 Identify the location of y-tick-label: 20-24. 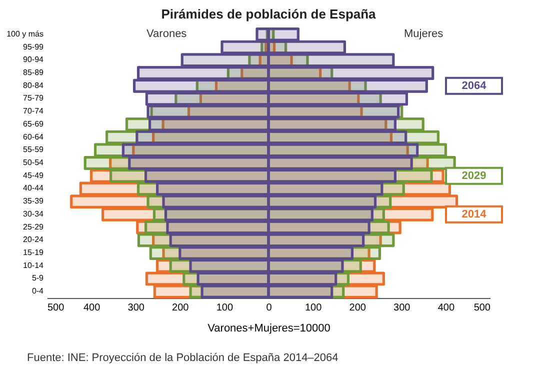
(33, 239).